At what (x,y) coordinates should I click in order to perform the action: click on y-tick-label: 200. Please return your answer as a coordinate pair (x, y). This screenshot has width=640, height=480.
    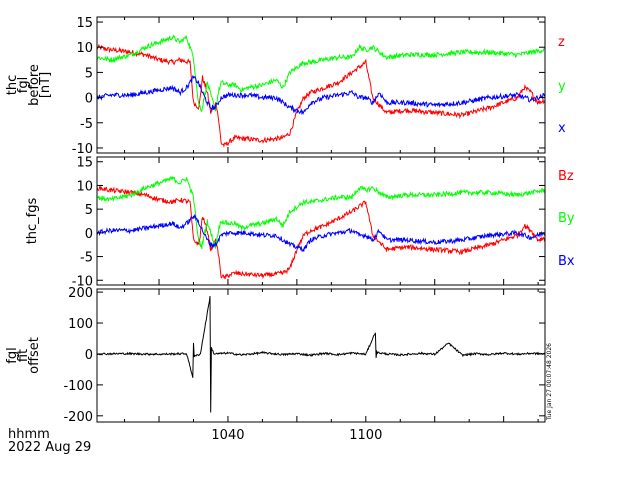
    Looking at the image, I should click on (80, 293).